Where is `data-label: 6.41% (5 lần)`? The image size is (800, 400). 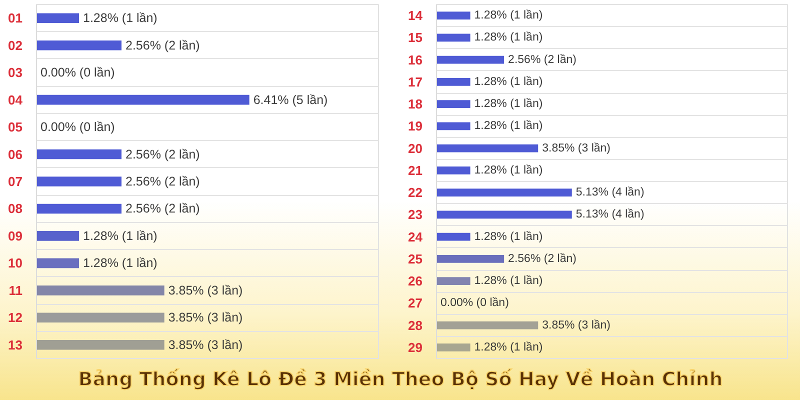
data-label: 6.41% (5 lần) is located at coordinates (290, 99).